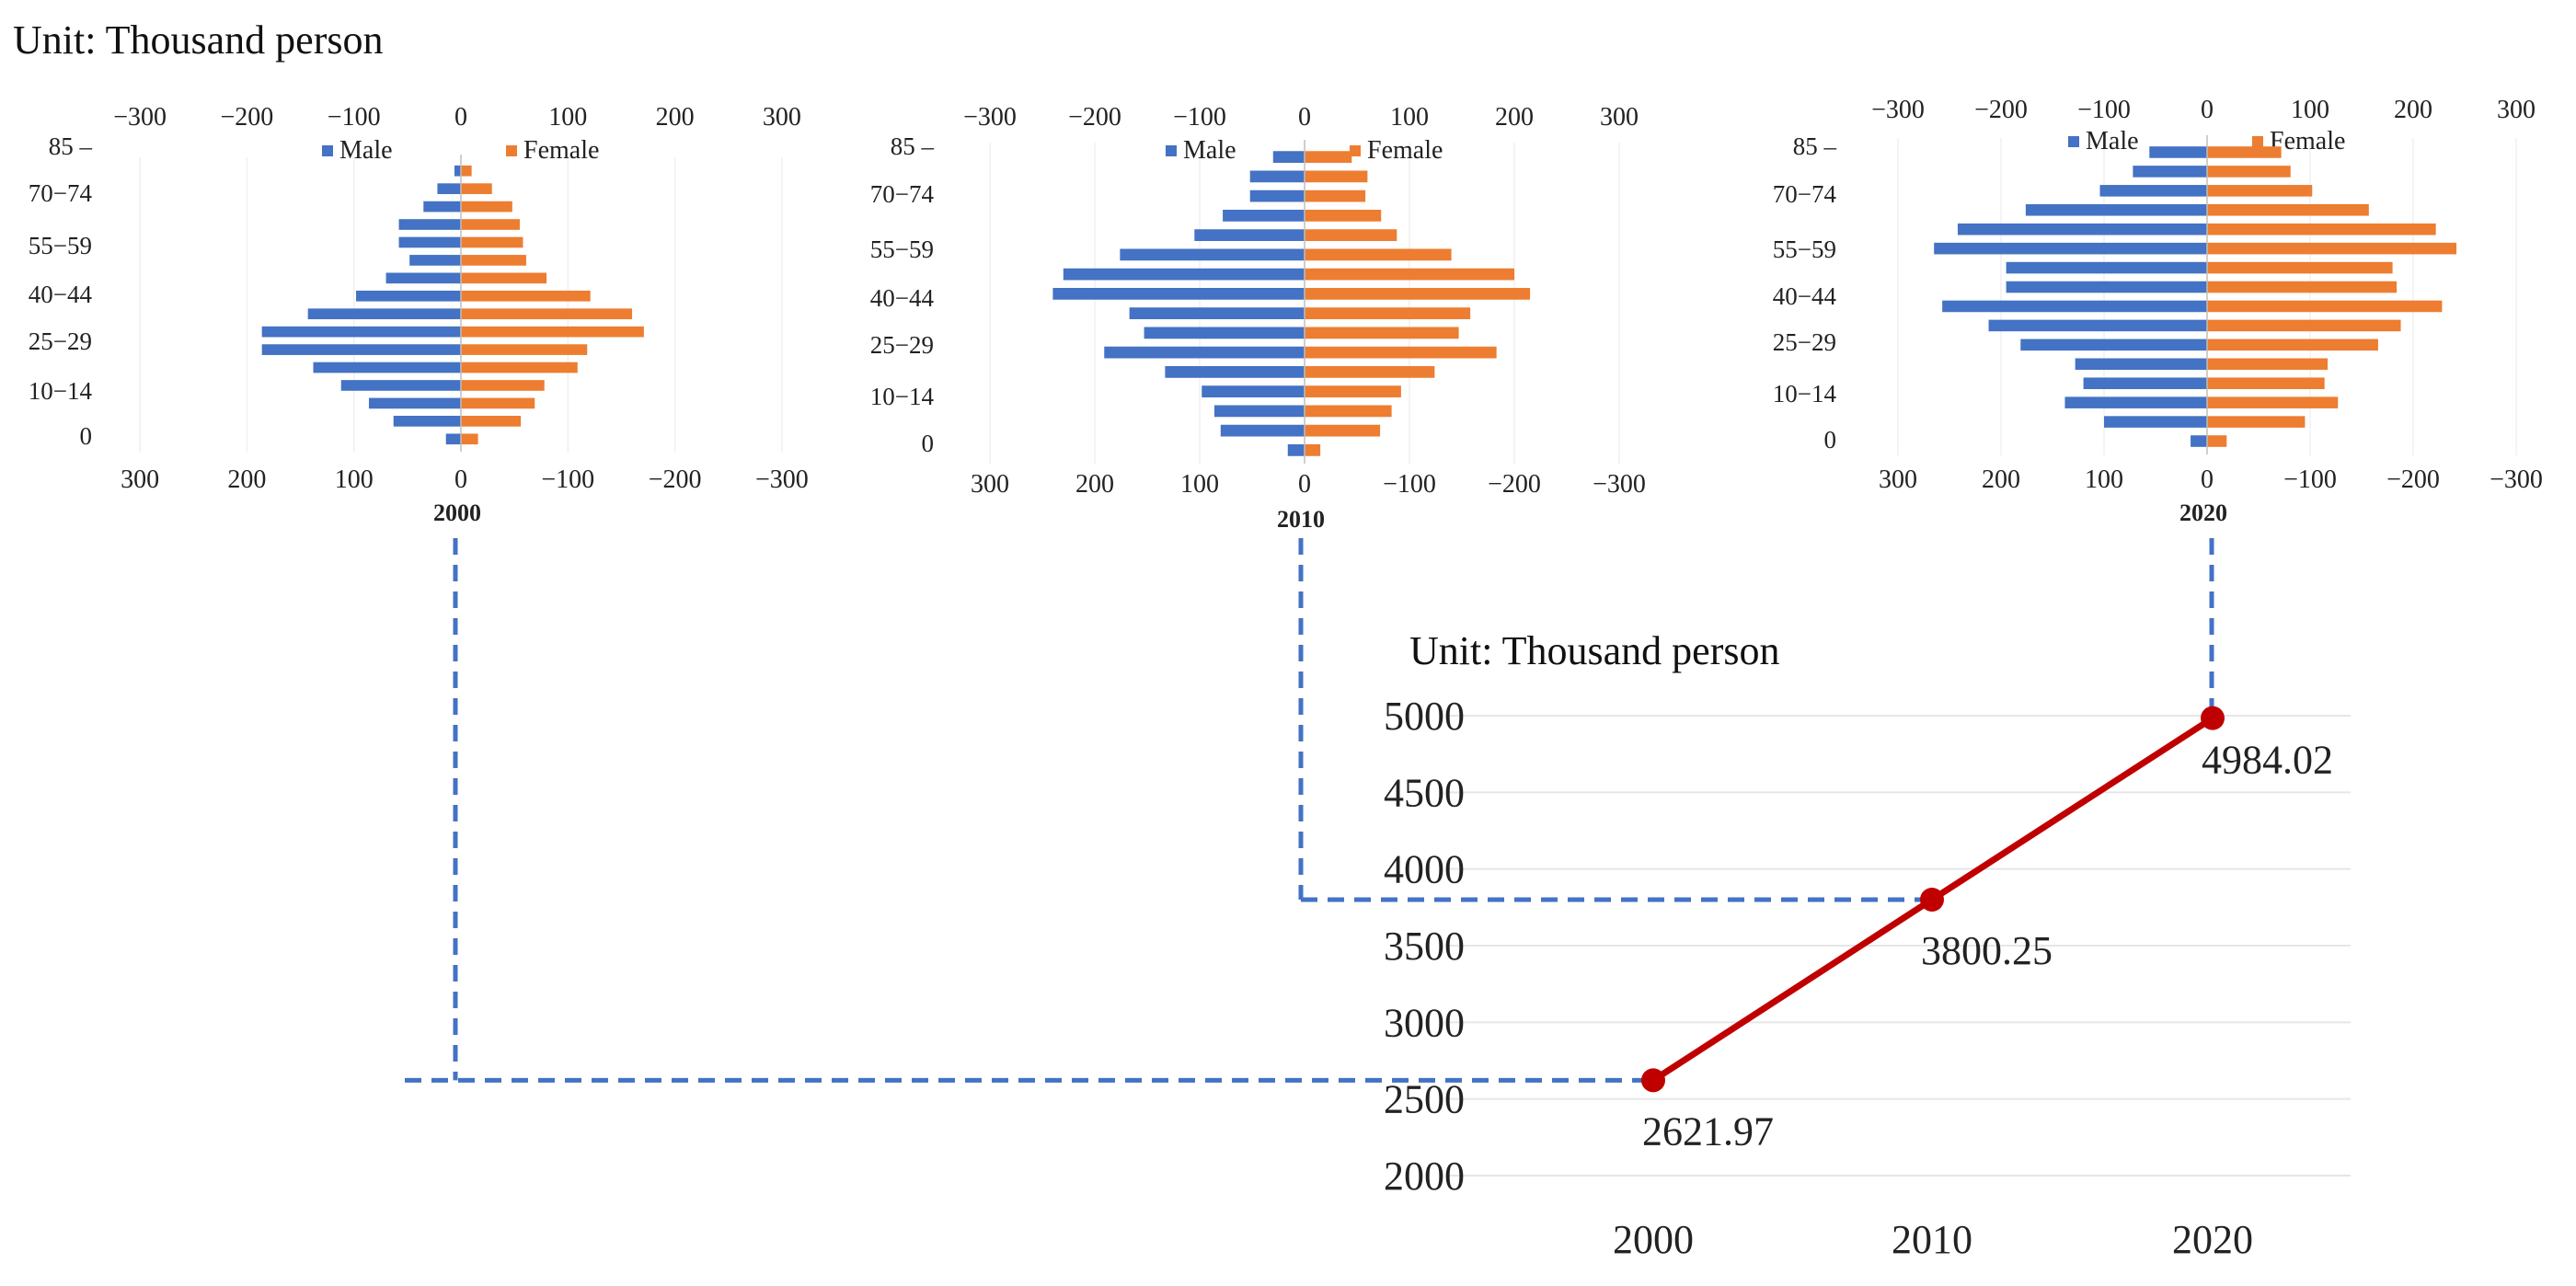 The height and width of the screenshot is (1286, 2576). I want to click on unit-label-line-chart: Unit: Thousand person, so click(1594, 650).